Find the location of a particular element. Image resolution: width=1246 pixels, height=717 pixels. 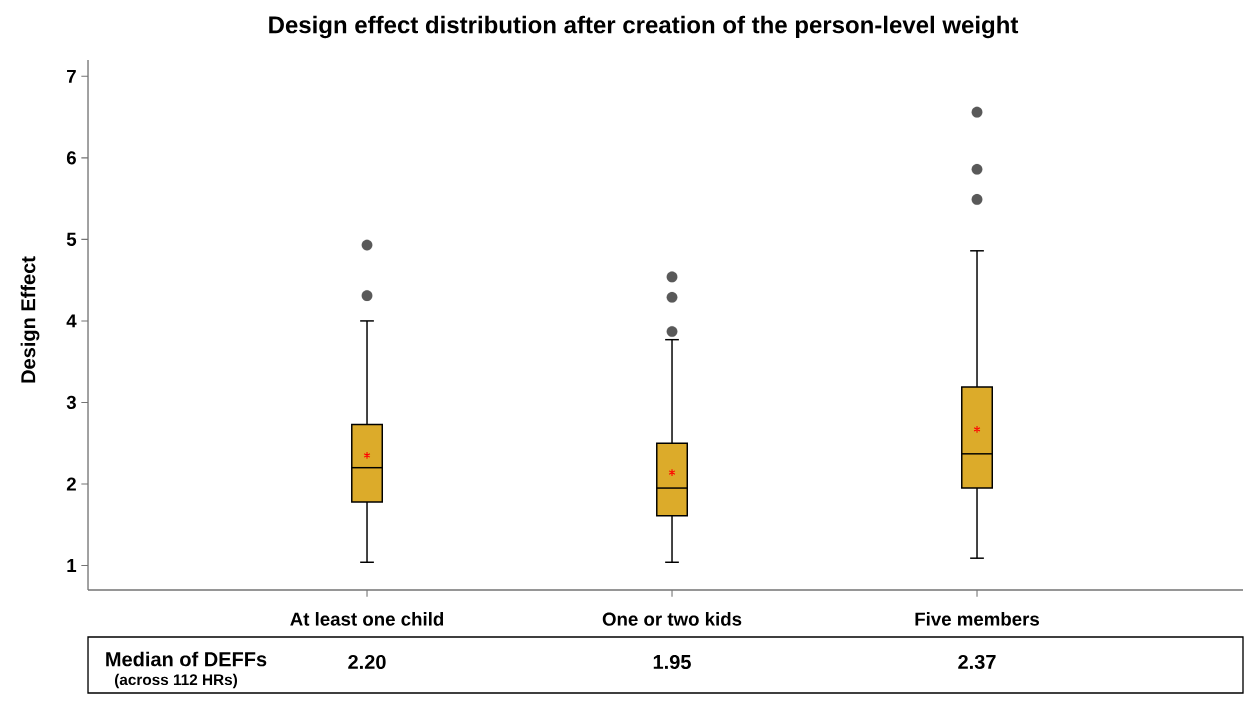

y-tick-label: 3 is located at coordinates (71, 402).